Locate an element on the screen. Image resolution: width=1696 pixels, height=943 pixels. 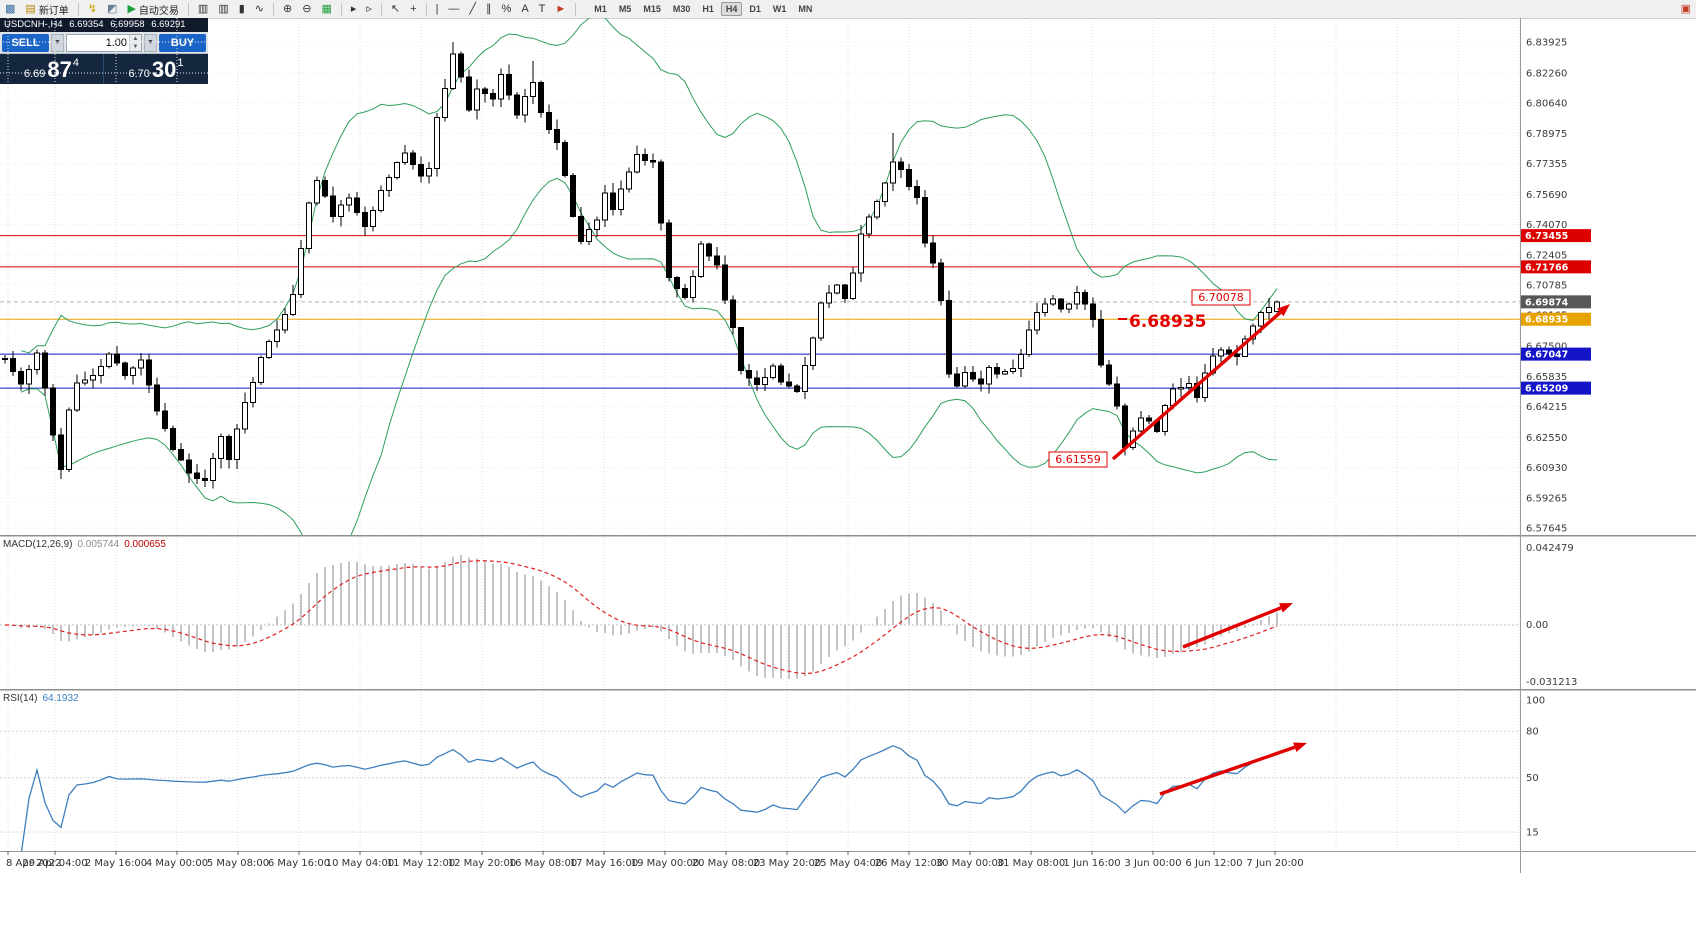
autotrade-button: ▶ 自动交易 is located at coordinates (152, 9).